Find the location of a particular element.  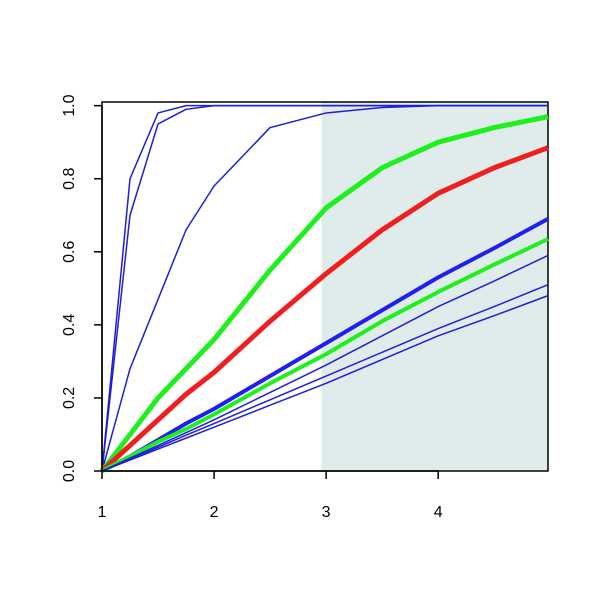

x-tick-label: 2 is located at coordinates (214, 512).